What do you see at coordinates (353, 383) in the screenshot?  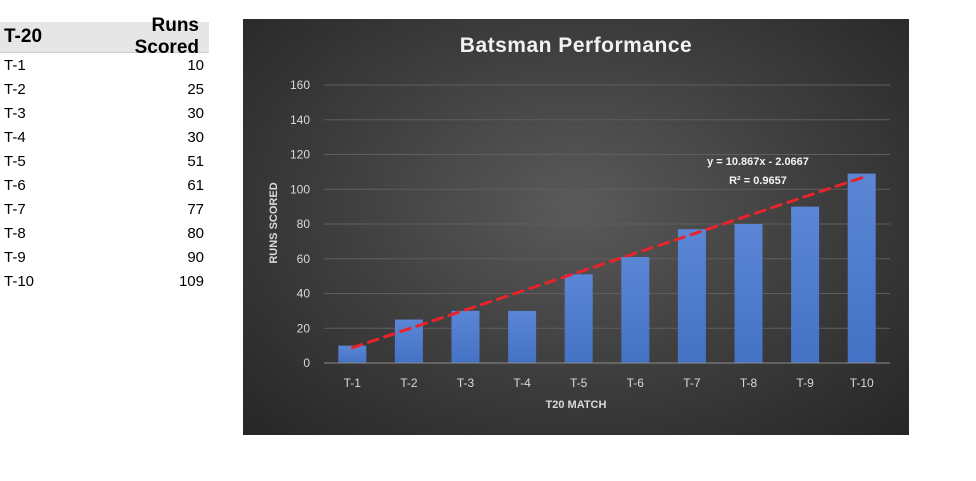 I see `x-tick-label: T-1` at bounding box center [353, 383].